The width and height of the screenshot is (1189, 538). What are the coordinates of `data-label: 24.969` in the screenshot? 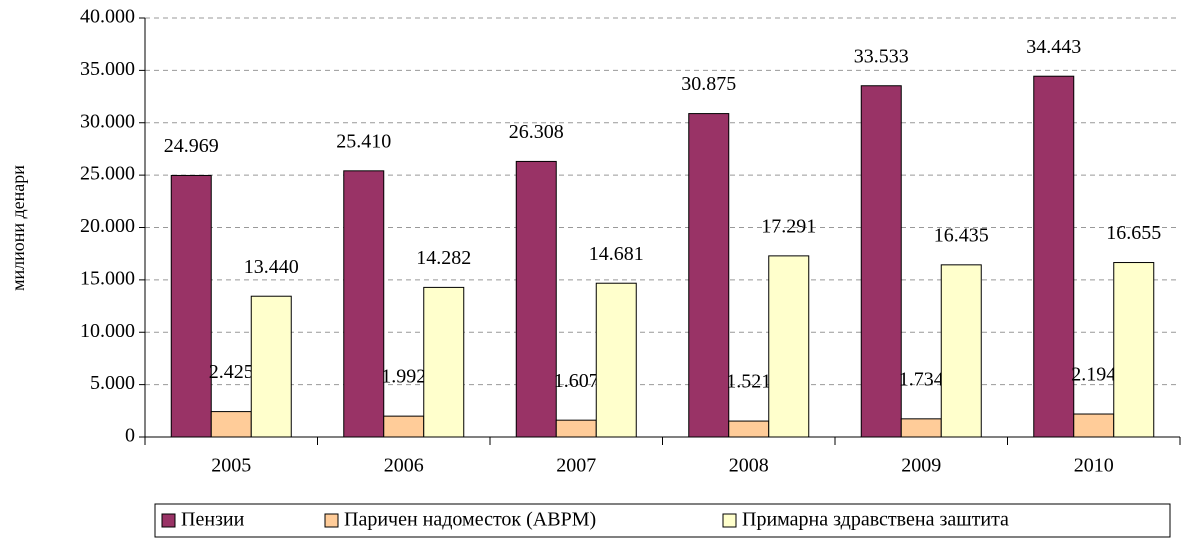 It's located at (191, 146).